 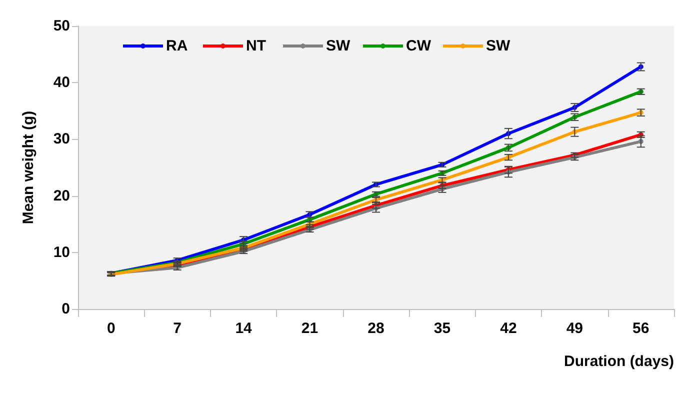 What do you see at coordinates (442, 328) in the screenshot?
I see `x-tick-label: 35` at bounding box center [442, 328].